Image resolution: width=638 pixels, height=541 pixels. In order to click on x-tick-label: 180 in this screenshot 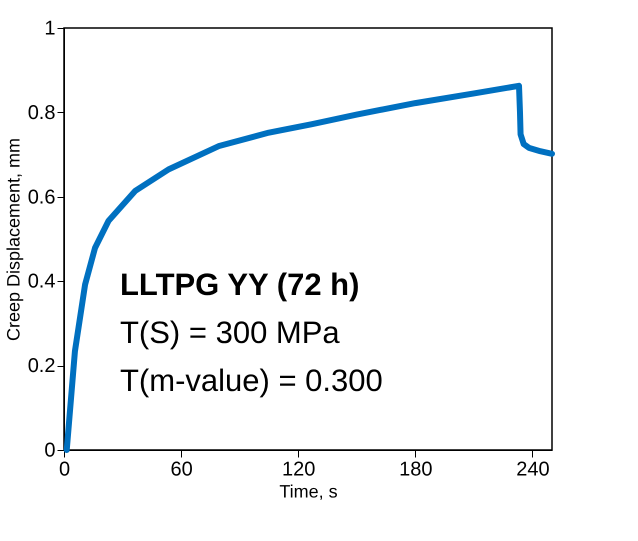, I will do `click(416, 469)`.